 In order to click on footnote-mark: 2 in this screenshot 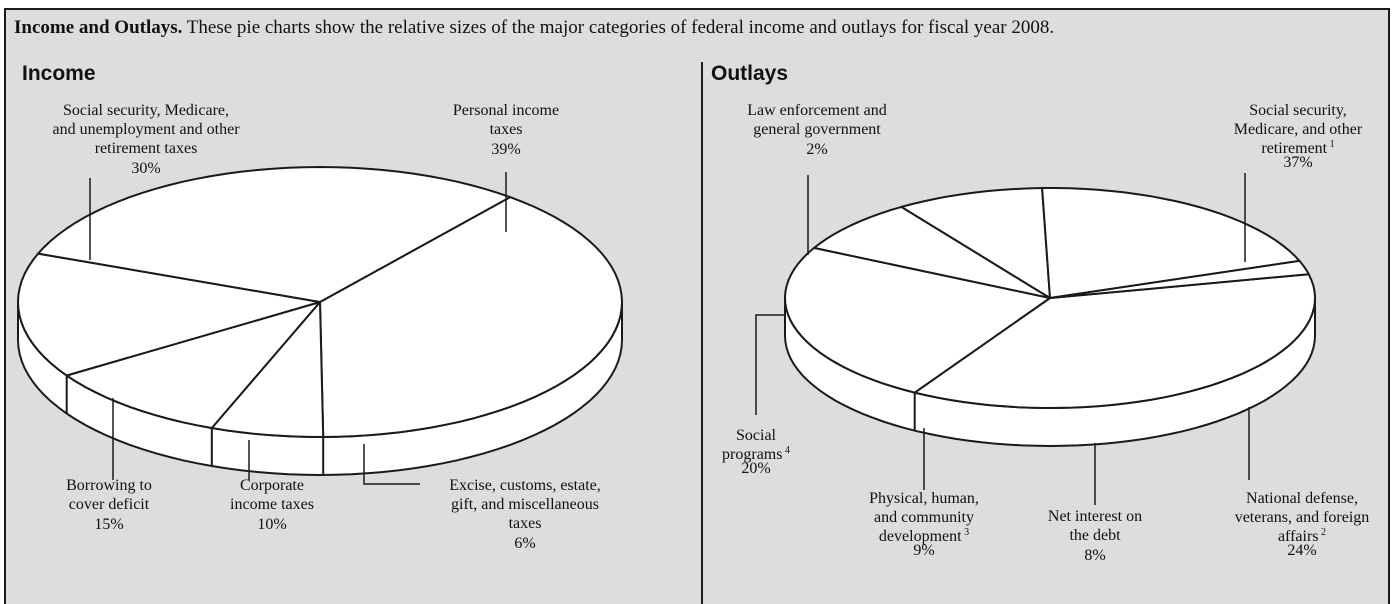, I will do `click(1323, 532)`.